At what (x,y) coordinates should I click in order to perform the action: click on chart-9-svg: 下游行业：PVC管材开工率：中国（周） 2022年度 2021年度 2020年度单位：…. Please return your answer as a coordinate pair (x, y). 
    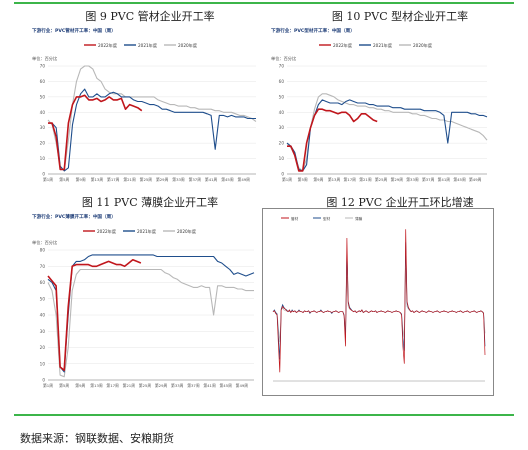
    Looking at the image, I should click on (144, 104).